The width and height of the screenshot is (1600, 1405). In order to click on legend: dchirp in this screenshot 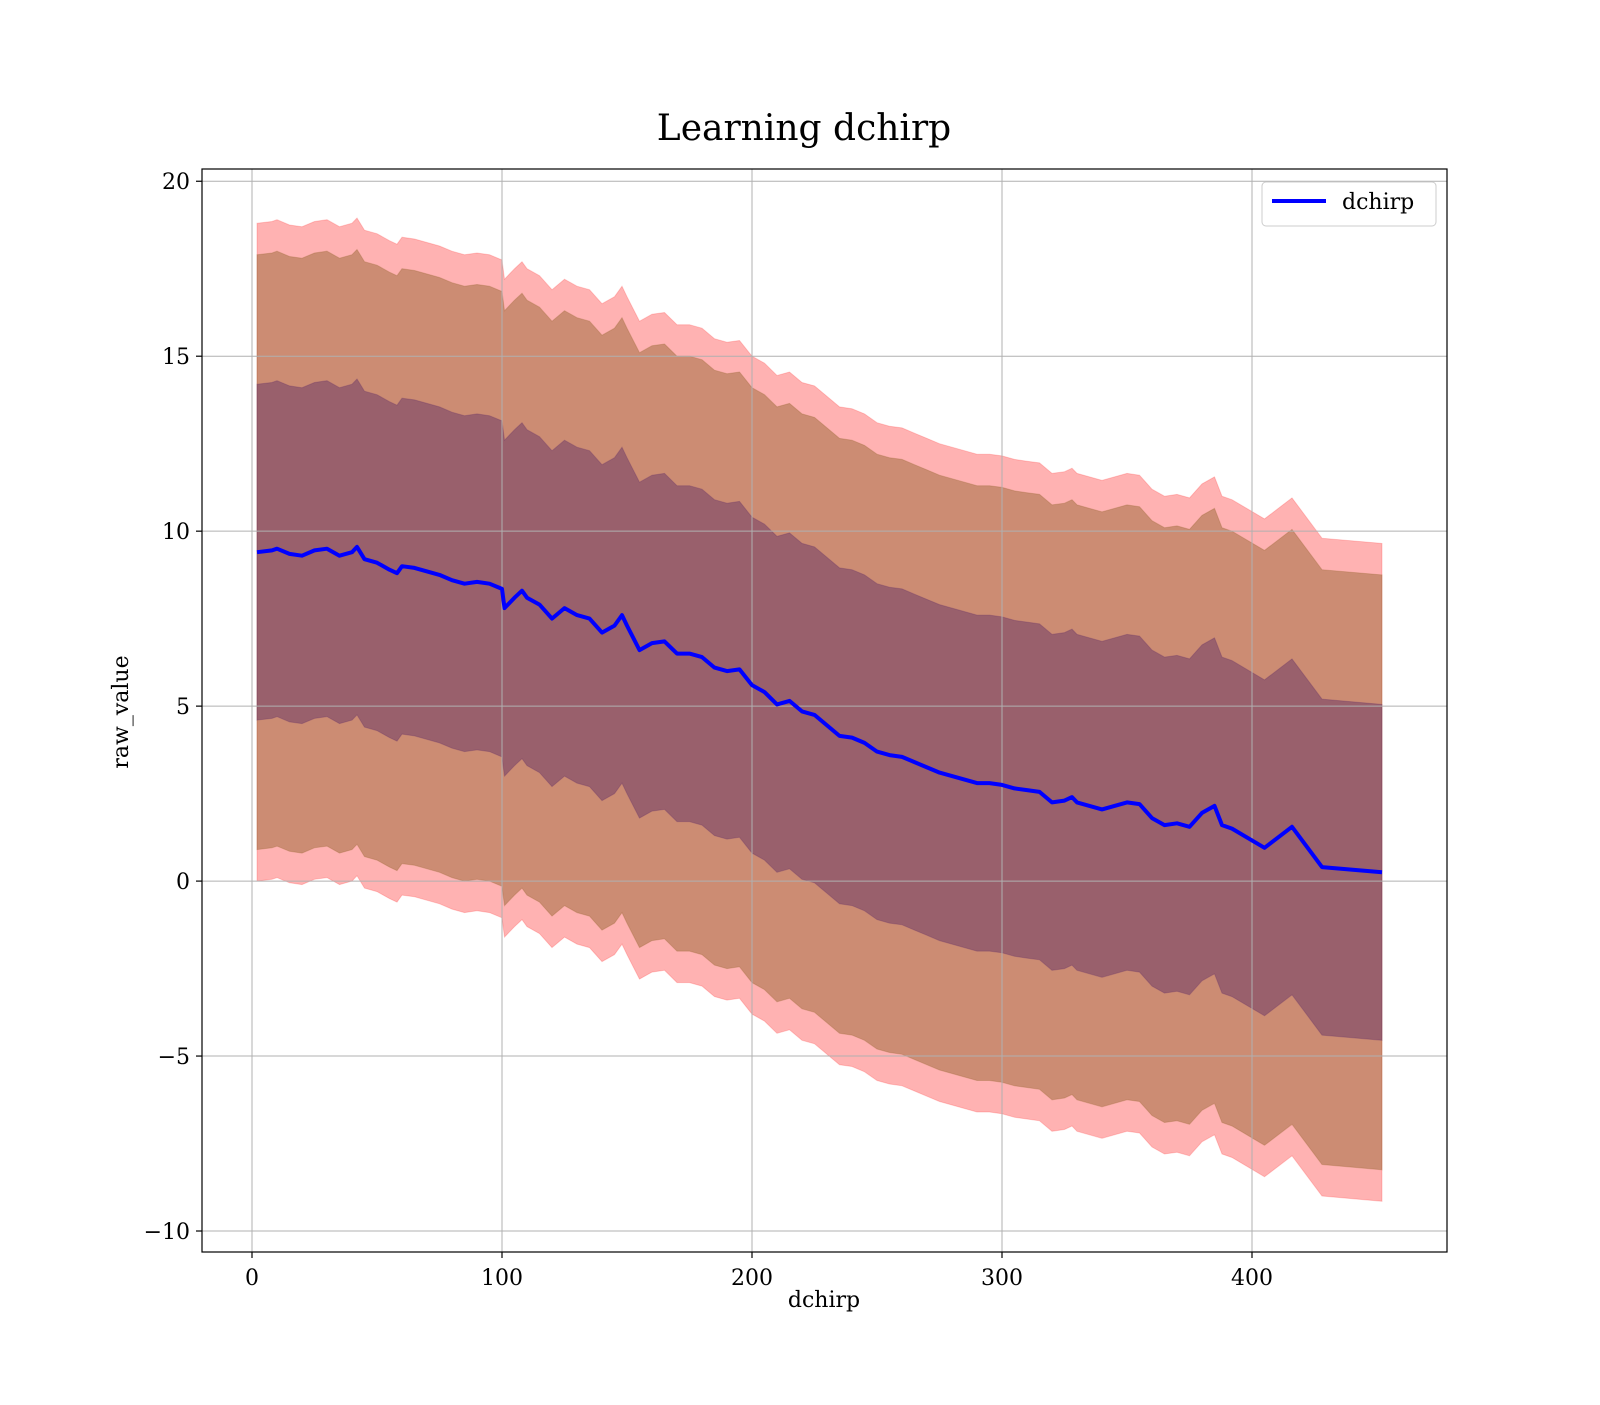, I will do `click(1349, 204)`.